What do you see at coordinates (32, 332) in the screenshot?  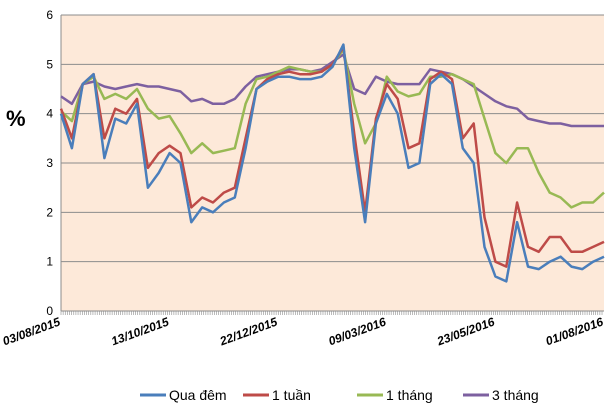 I see `x-tick-label: 03/08/2015` at bounding box center [32, 332].